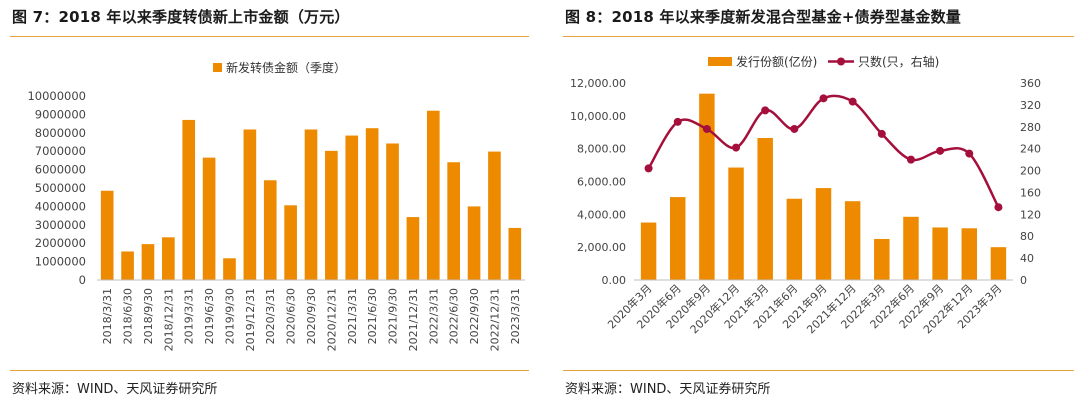 Image resolution: width=1080 pixels, height=405 pixels. Describe the element at coordinates (250, 204) in the screenshot. I see `bar-2019/12/31` at that location.